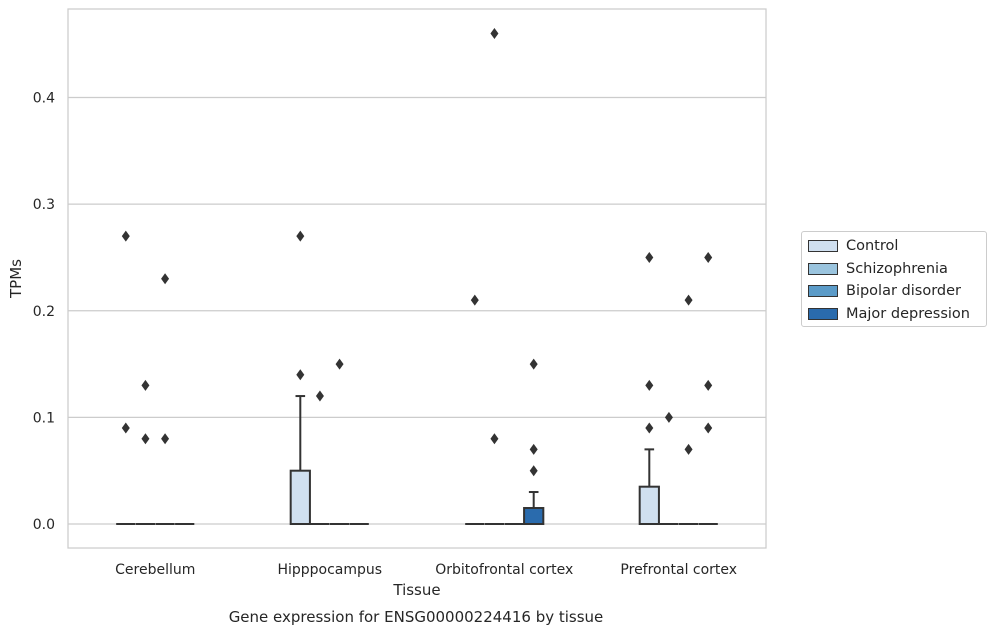  What do you see at coordinates (44, 525) in the screenshot?
I see `y-tick-label: 0.0` at bounding box center [44, 525].